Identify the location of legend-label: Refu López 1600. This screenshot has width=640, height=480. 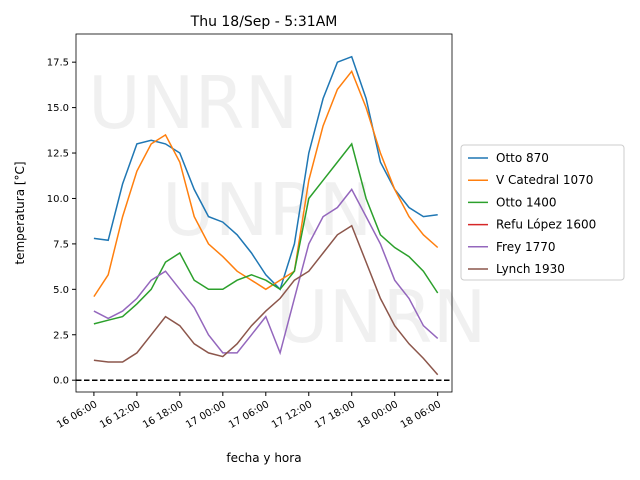
(546, 225).